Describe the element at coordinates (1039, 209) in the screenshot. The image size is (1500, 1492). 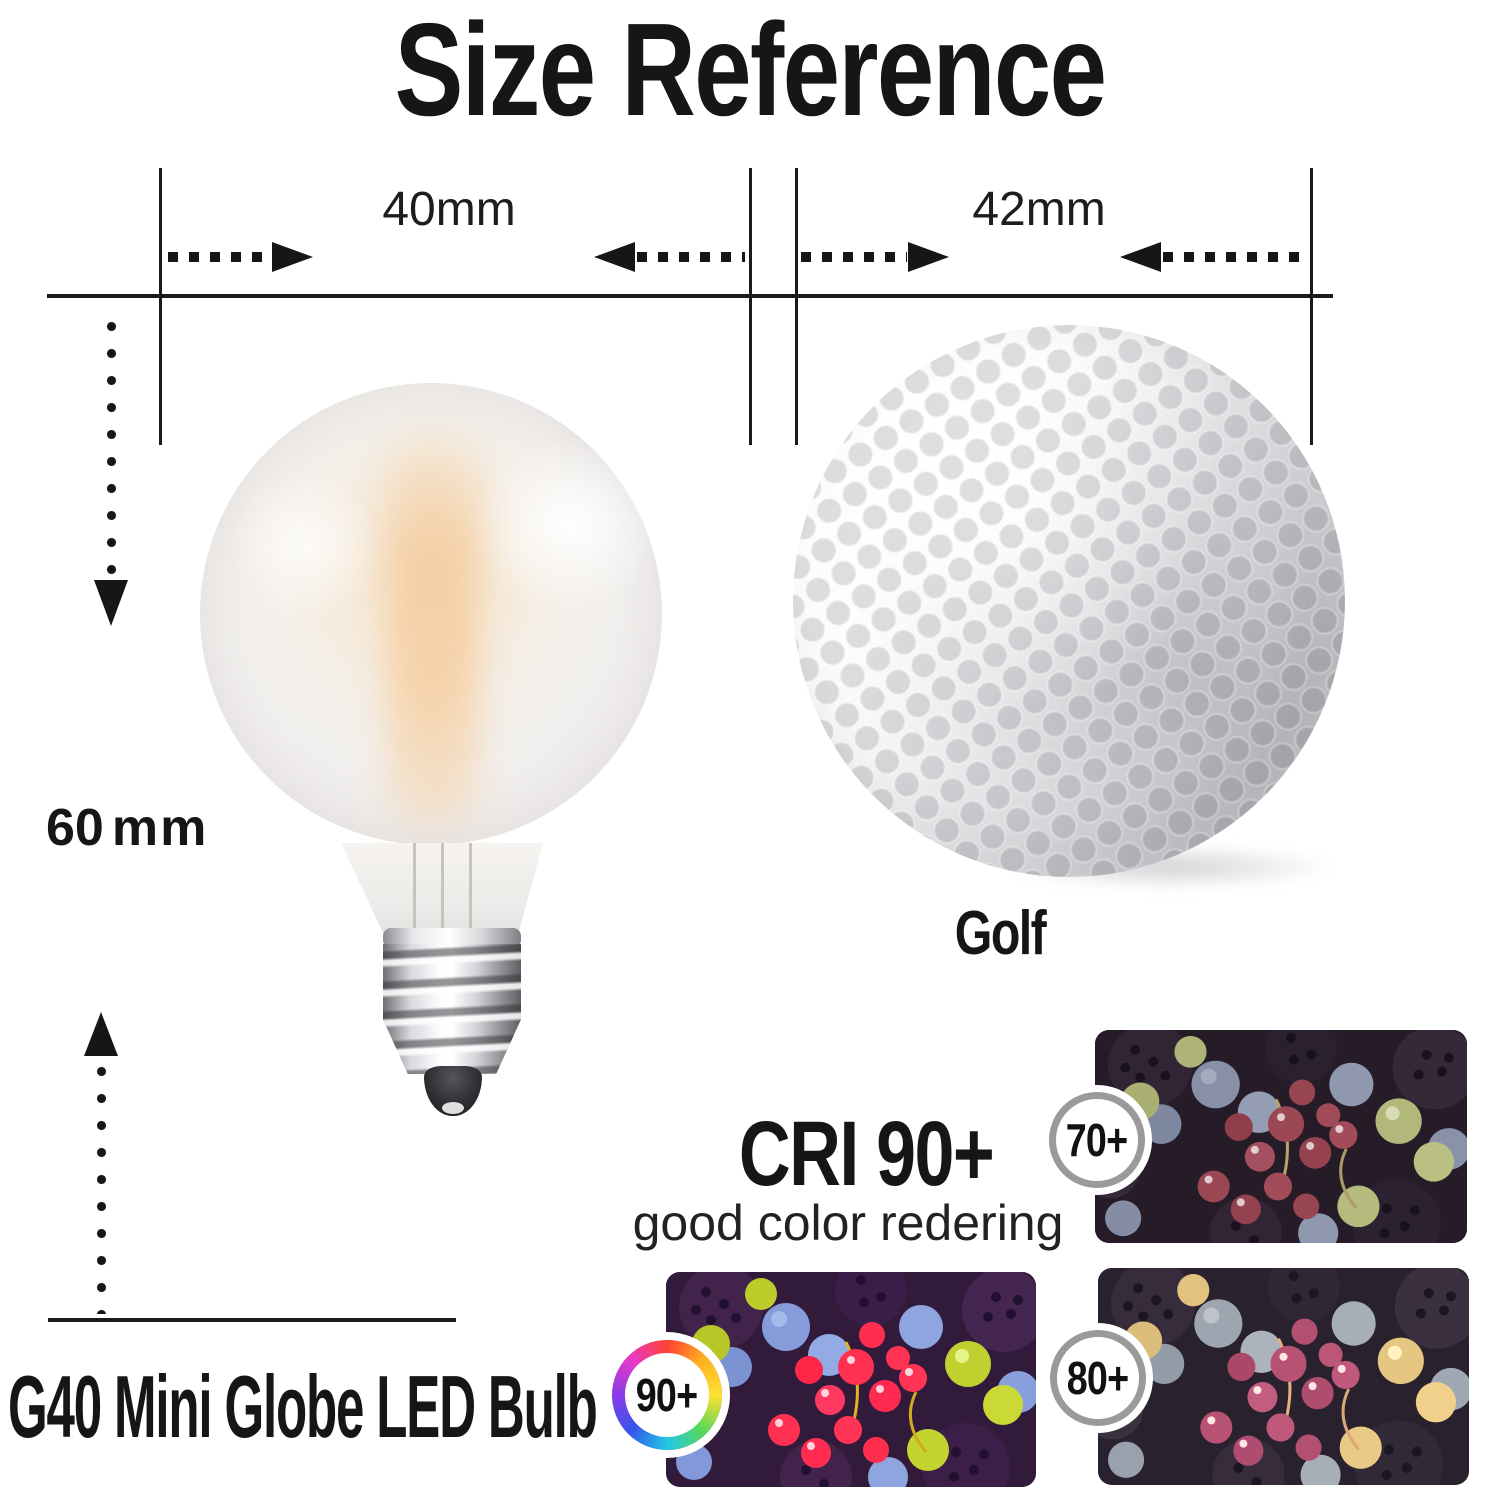
I see `dimension-label-ball-width: 42mm` at that location.